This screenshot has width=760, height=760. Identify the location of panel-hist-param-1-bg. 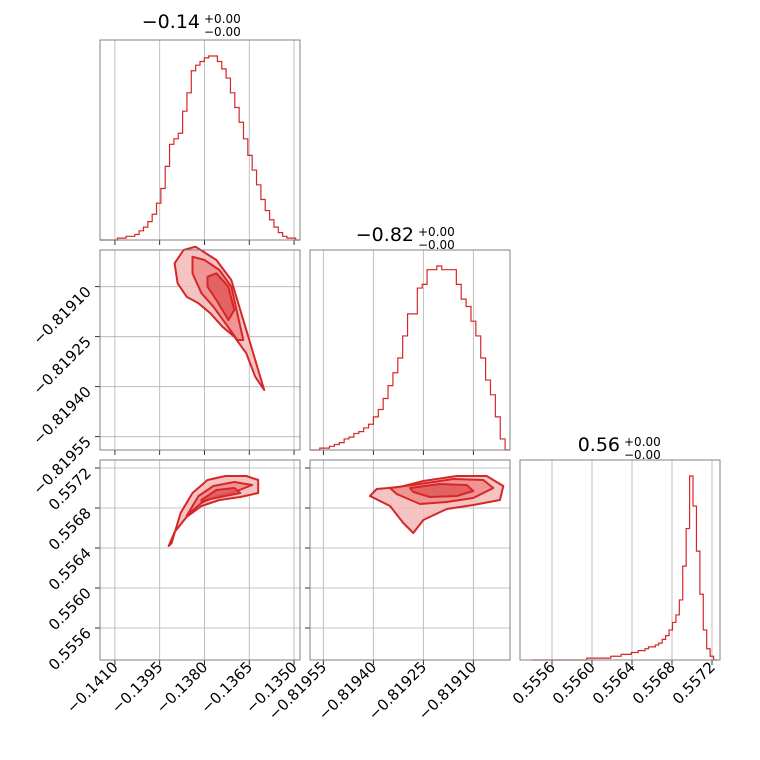
(200, 140).